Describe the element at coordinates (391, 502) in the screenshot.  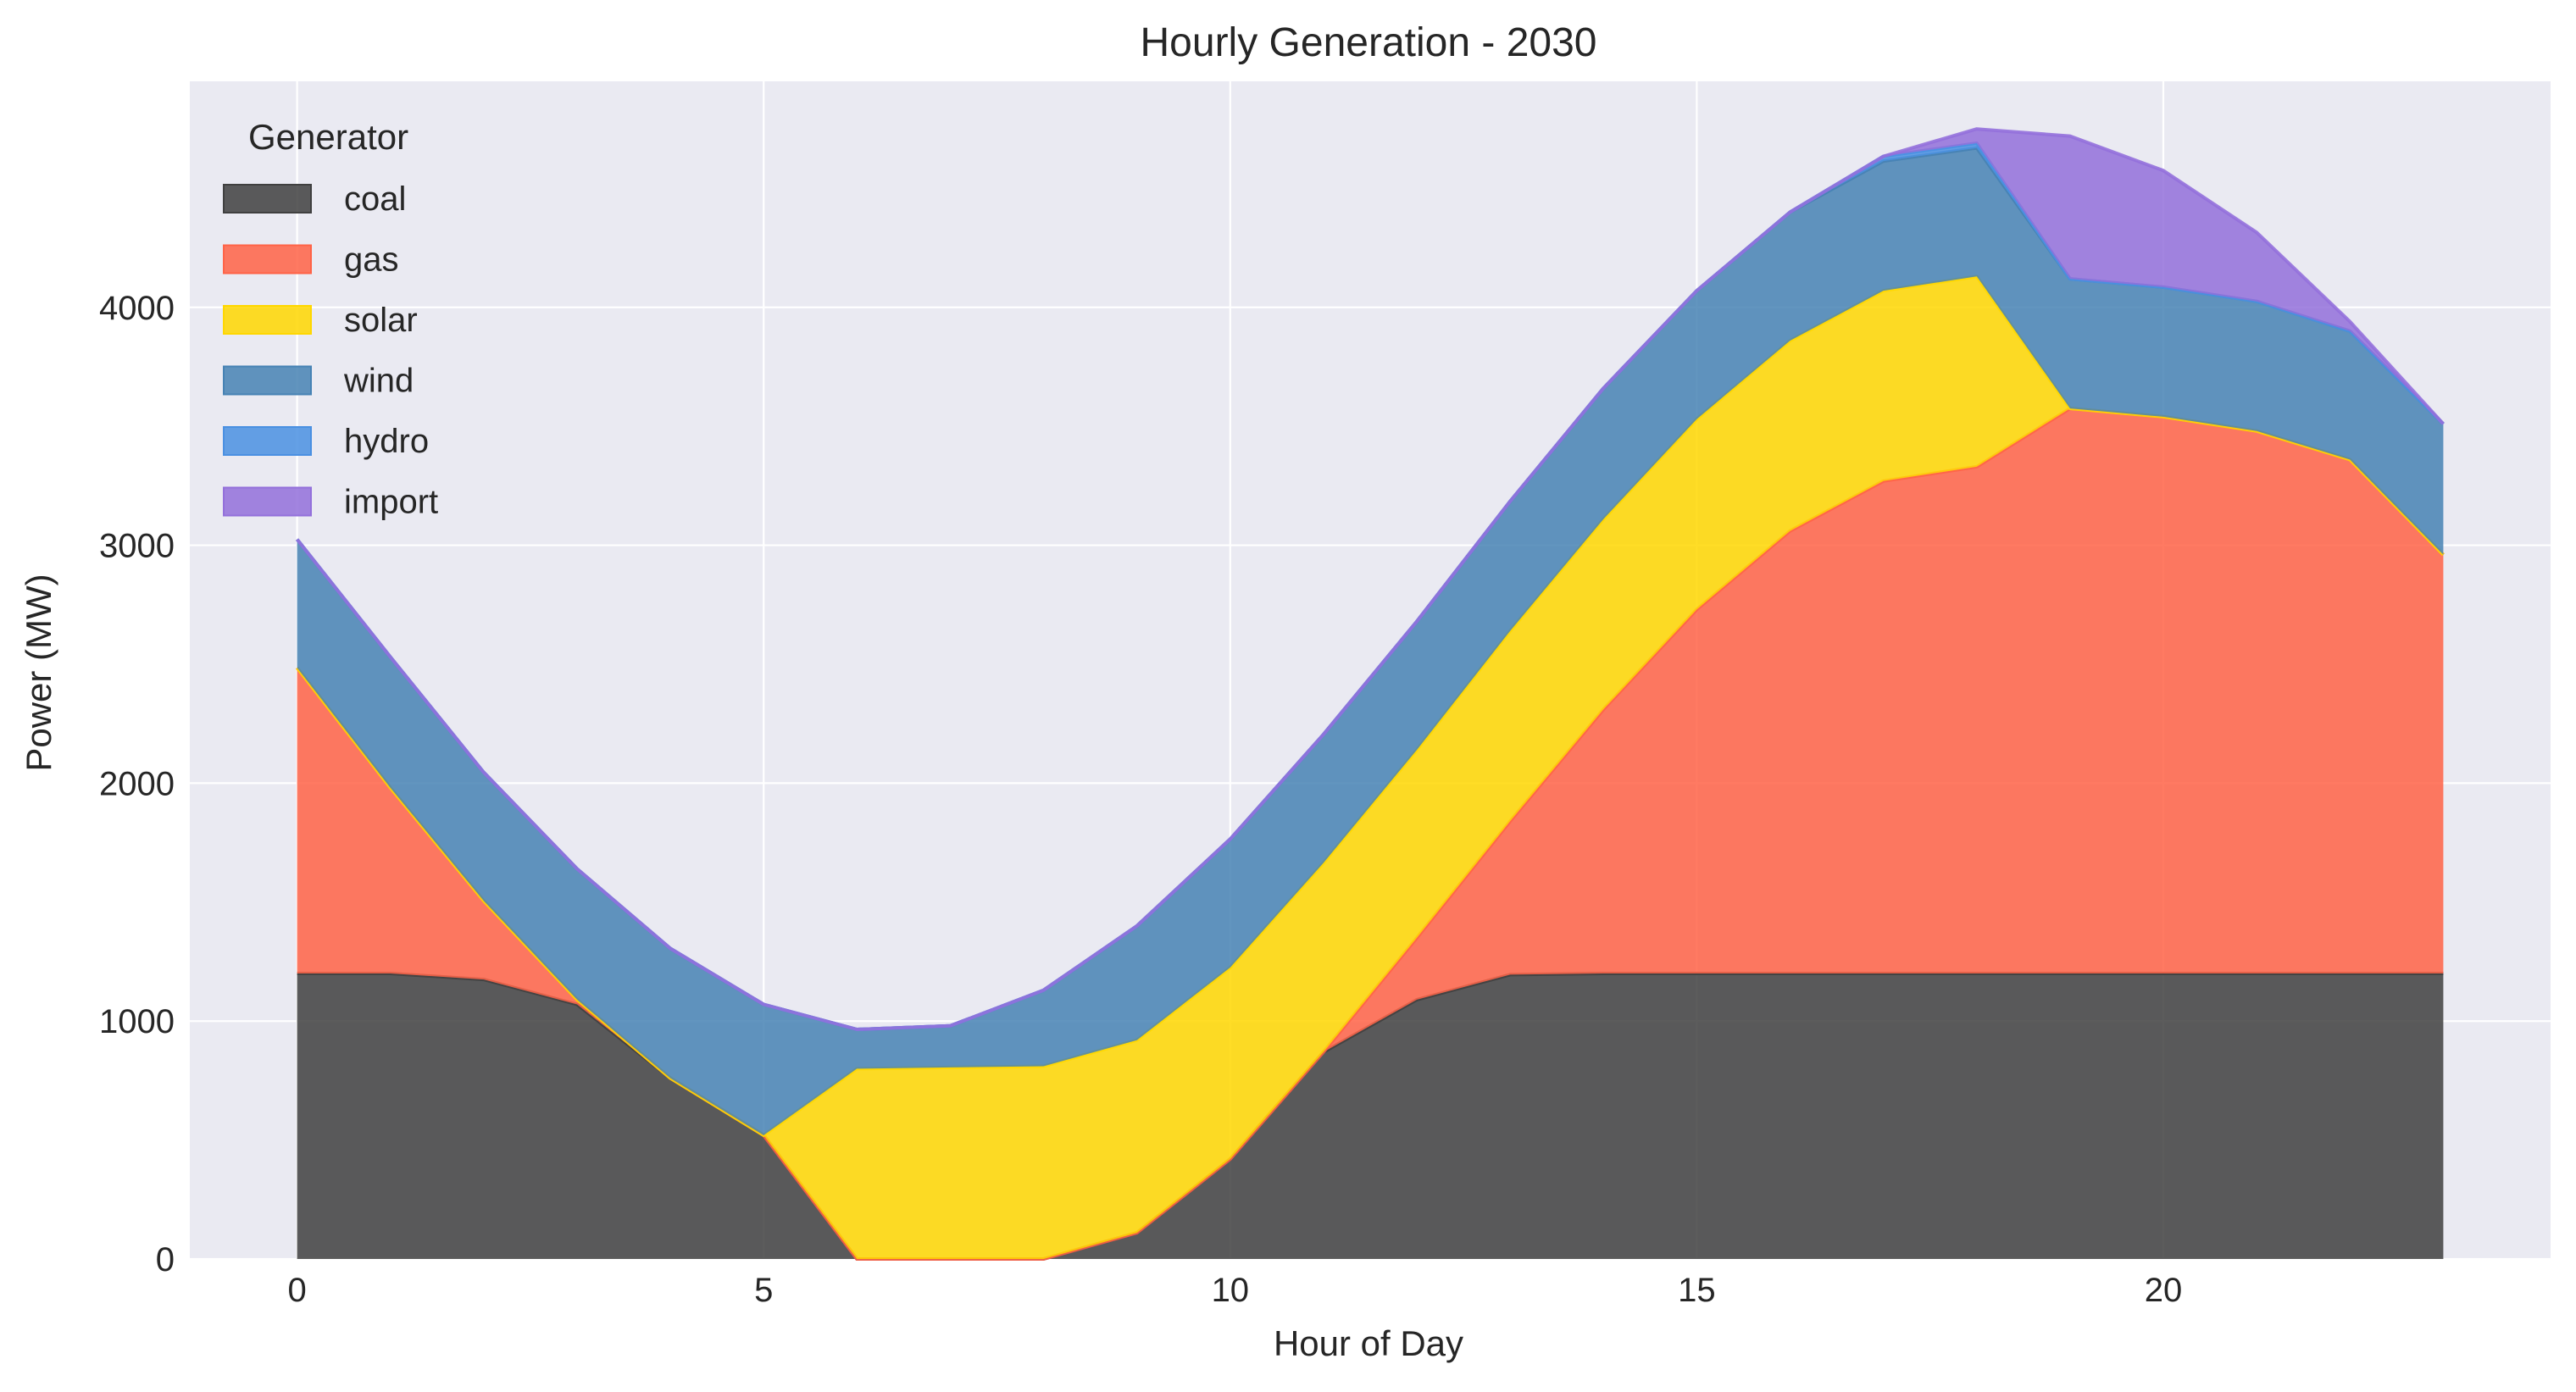
I see `legend-label-import: import` at that location.